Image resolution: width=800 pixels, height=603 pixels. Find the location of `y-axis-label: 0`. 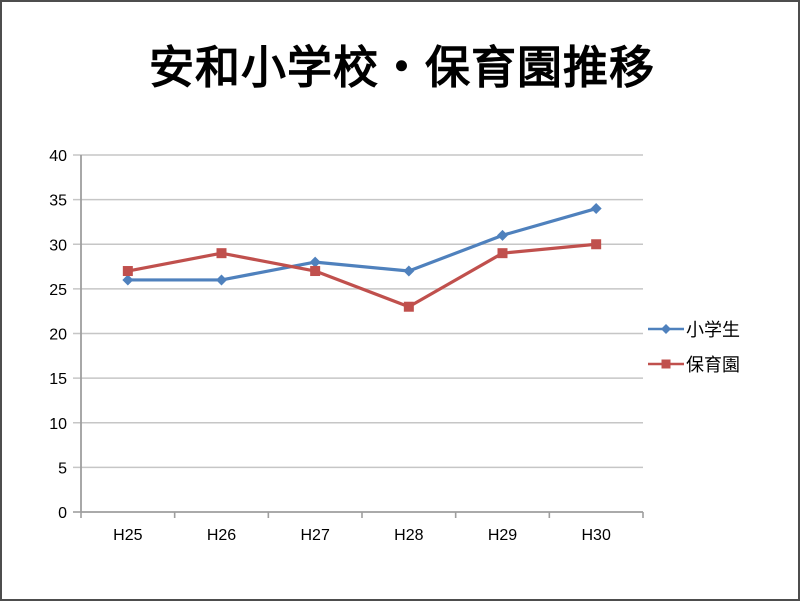

y-axis-label: 0 is located at coordinates (62, 513).